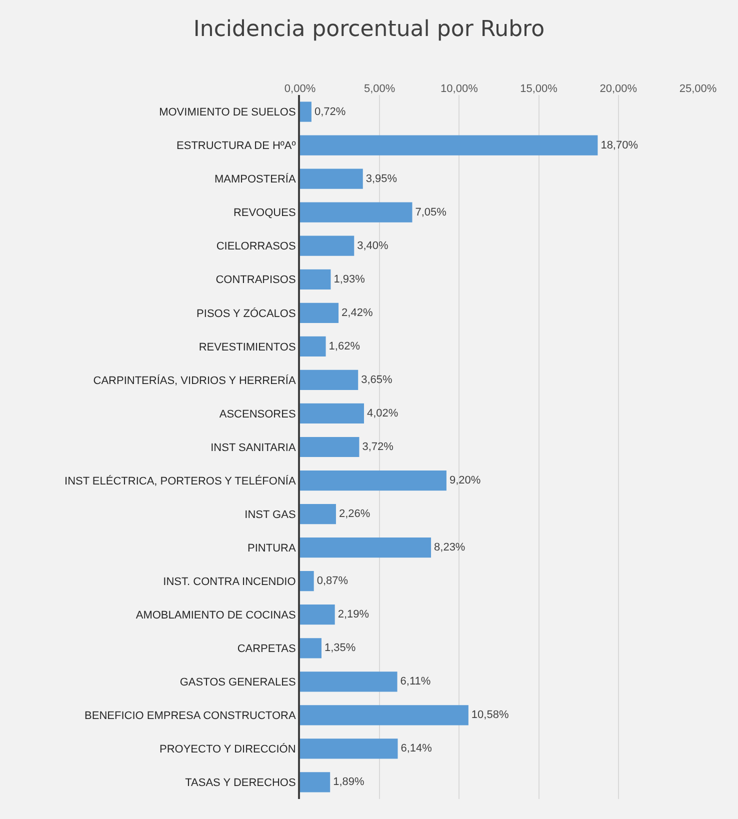 The width and height of the screenshot is (738, 819). I want to click on data-label: 1,89%, so click(348, 782).